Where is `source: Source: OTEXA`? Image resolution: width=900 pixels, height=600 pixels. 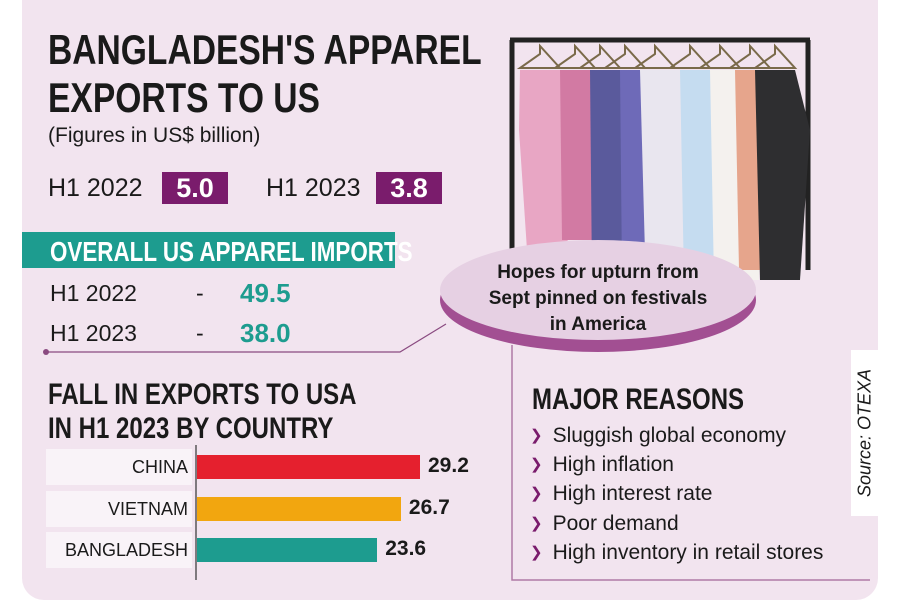
source: Source: OTEXA is located at coordinates (864, 433).